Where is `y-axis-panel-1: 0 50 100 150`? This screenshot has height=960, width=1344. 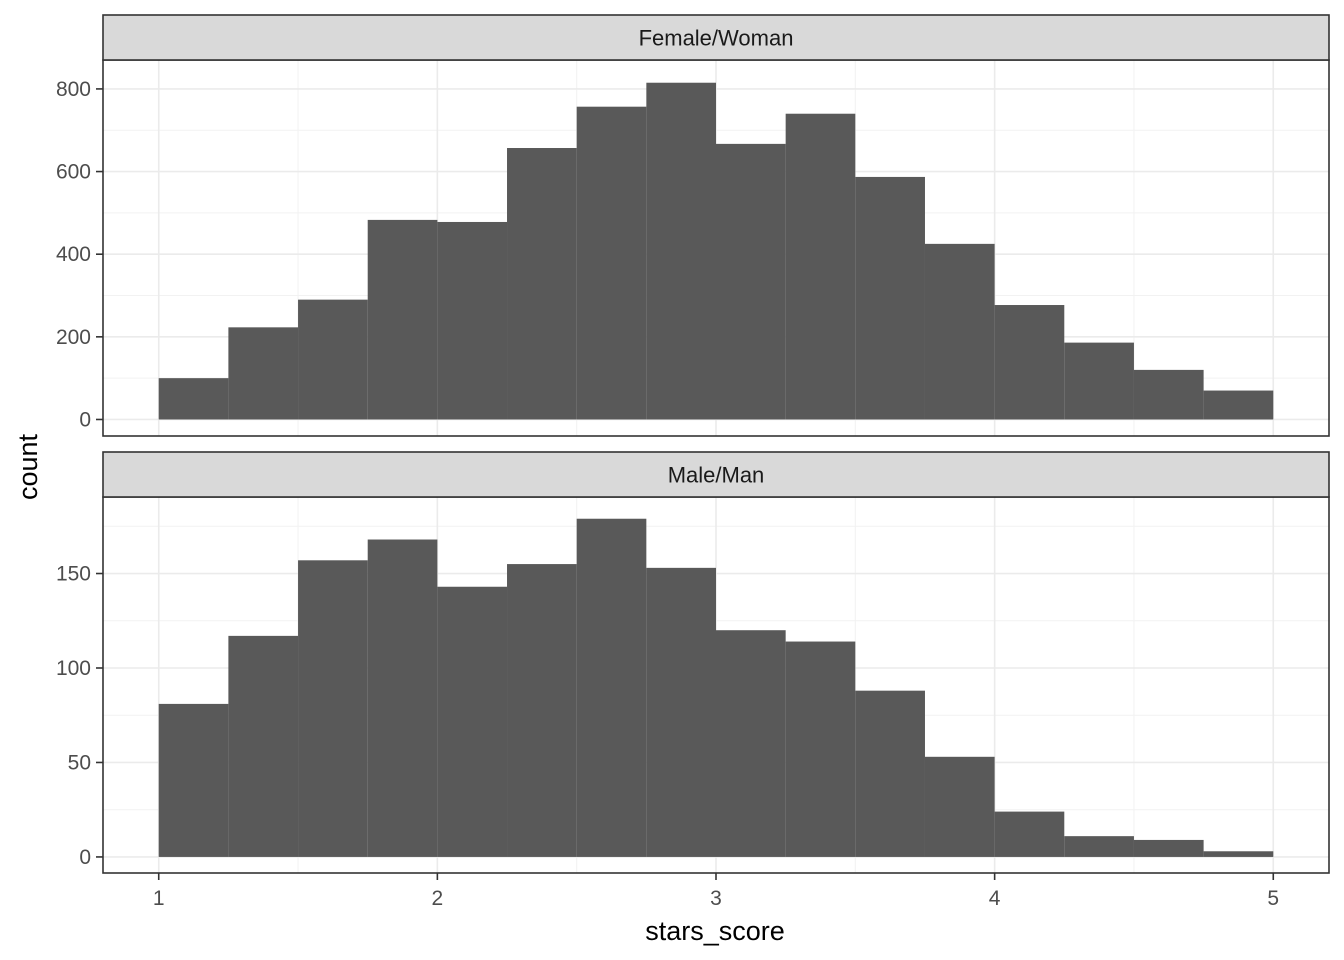 y-axis-panel-1: 0 50 100 150 is located at coordinates (79, 716).